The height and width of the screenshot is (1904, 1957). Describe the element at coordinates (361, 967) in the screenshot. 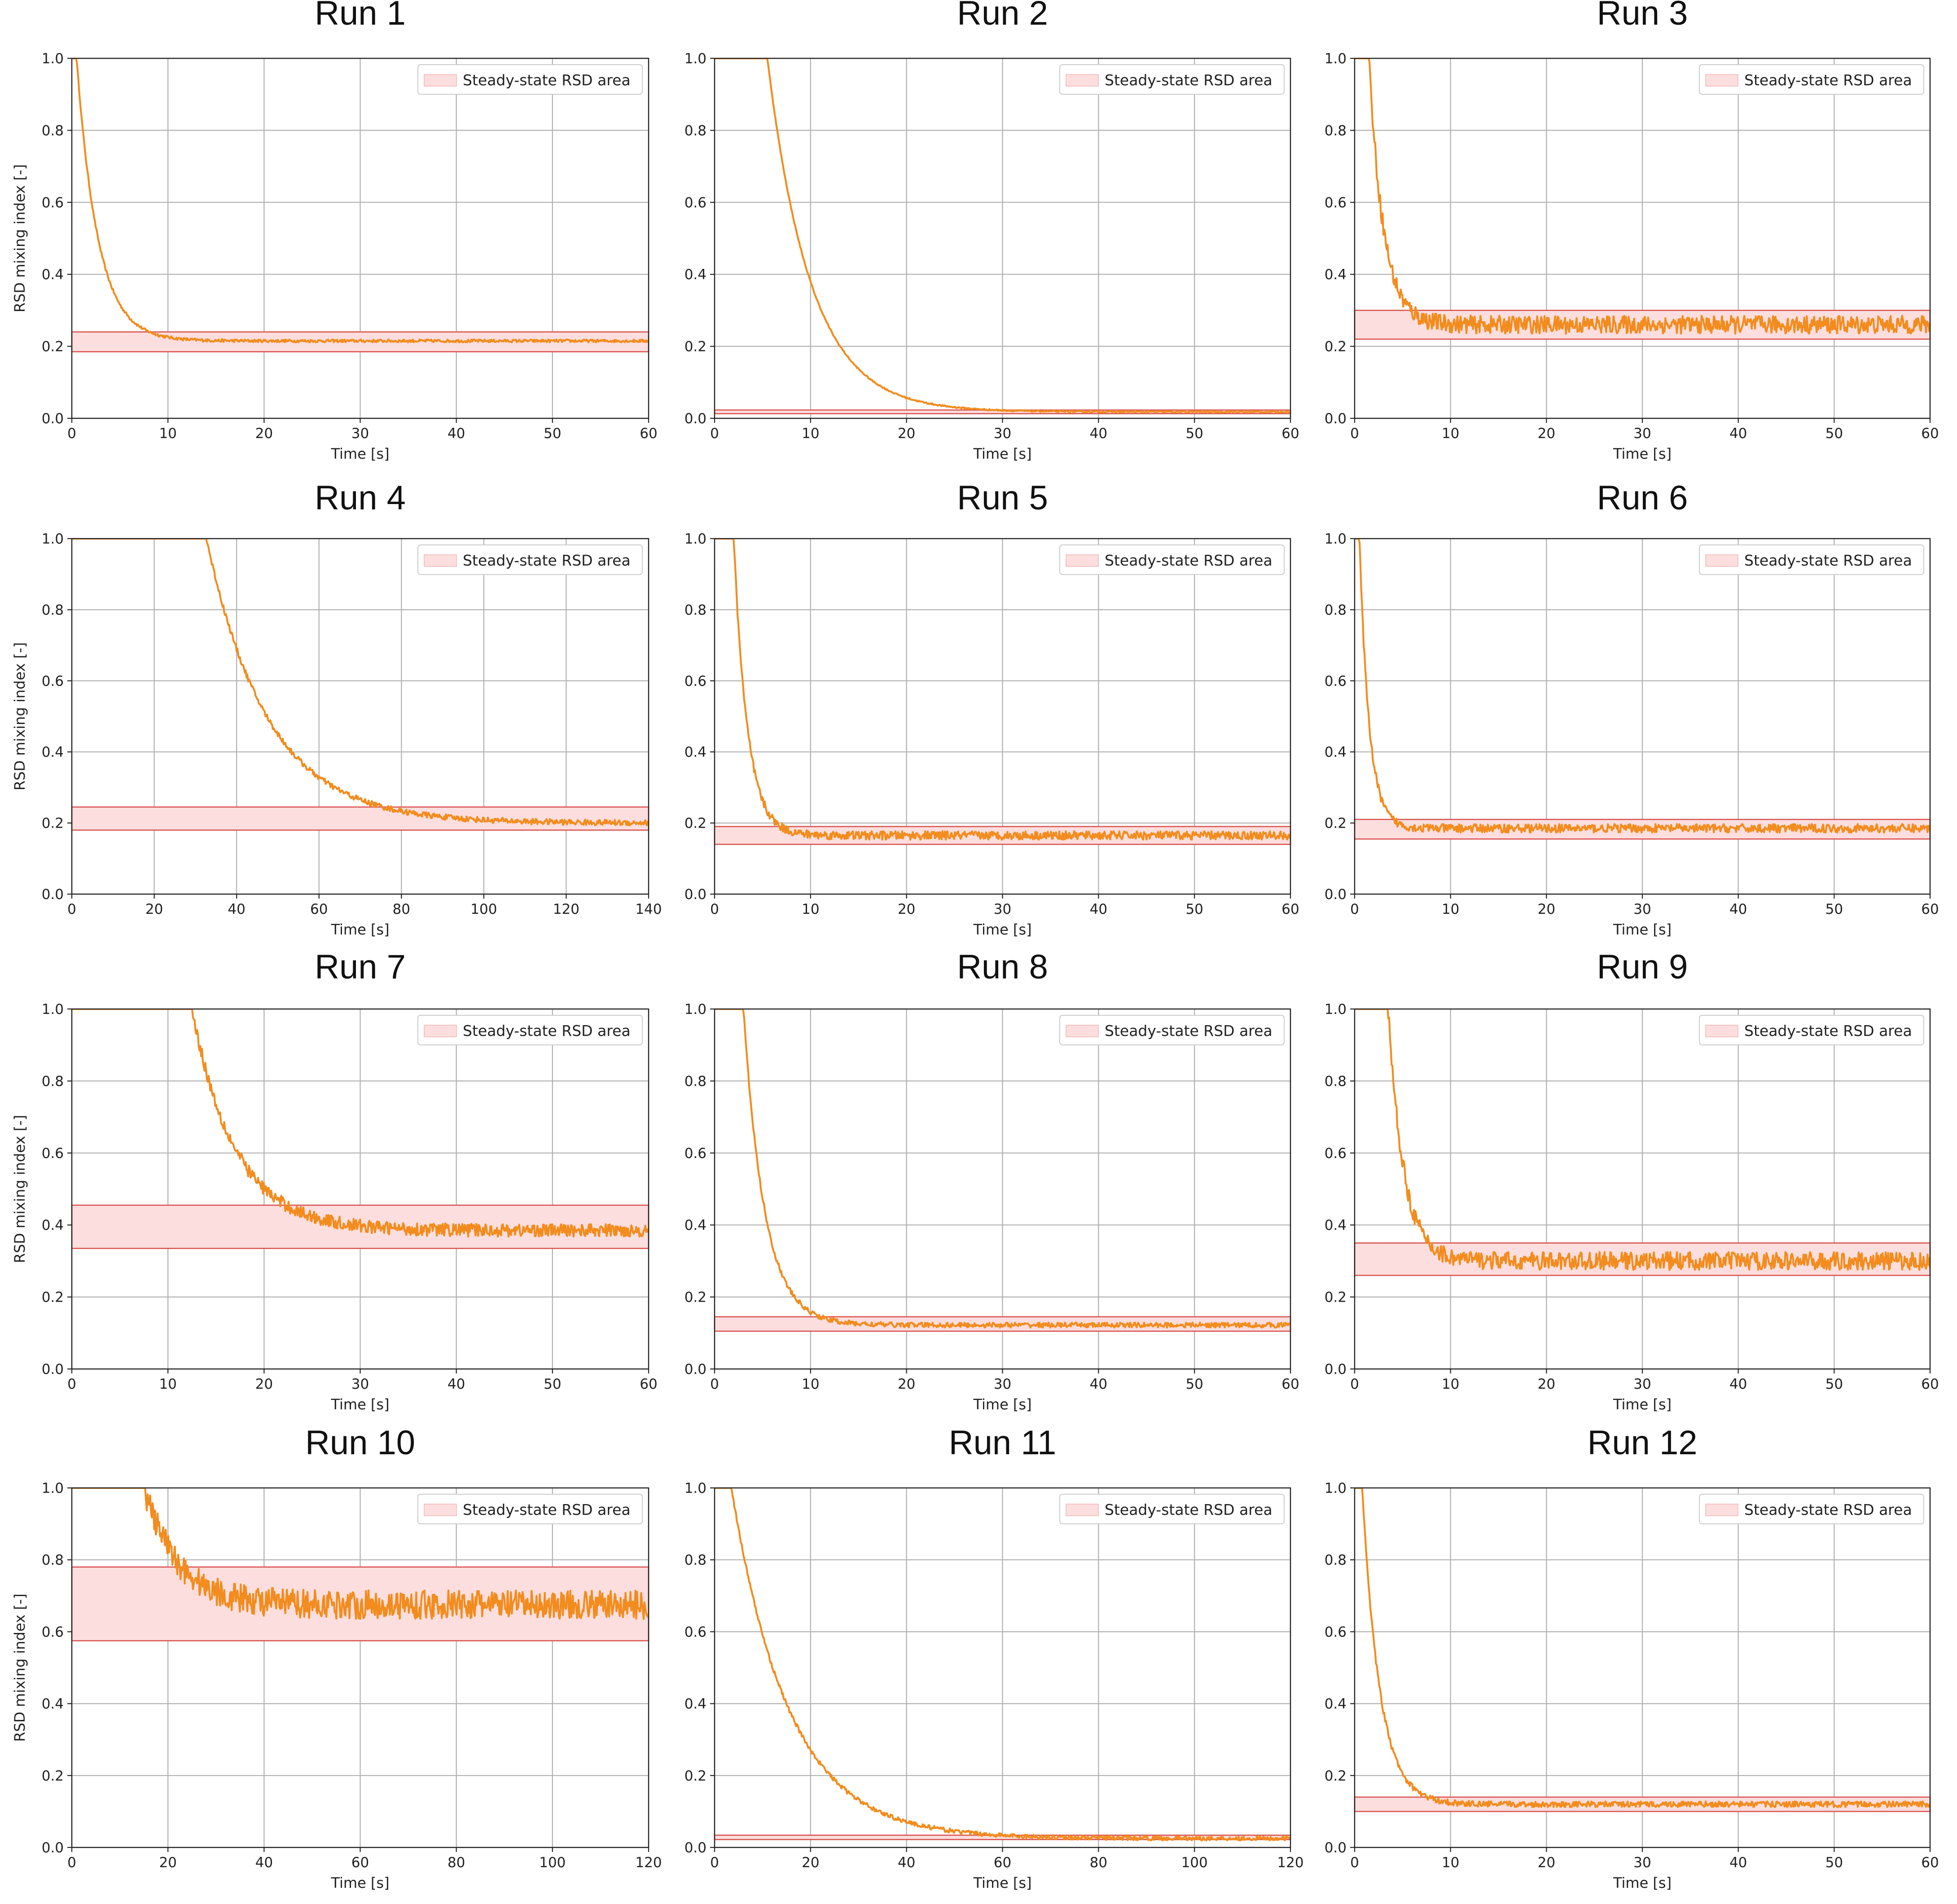

I see `chart-title: Run 7` at that location.